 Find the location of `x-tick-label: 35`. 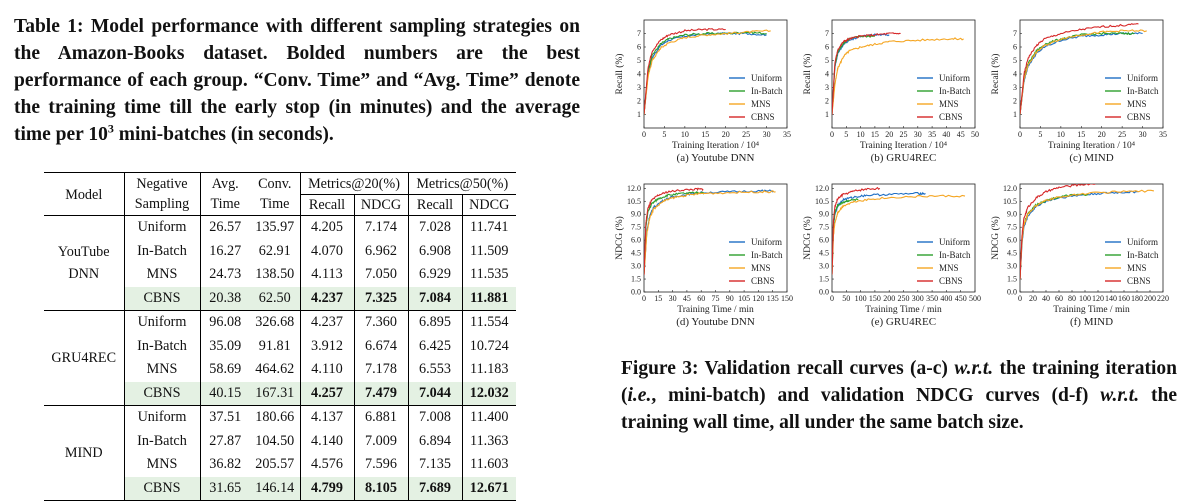

x-tick-label: 35 is located at coordinates (932, 134).